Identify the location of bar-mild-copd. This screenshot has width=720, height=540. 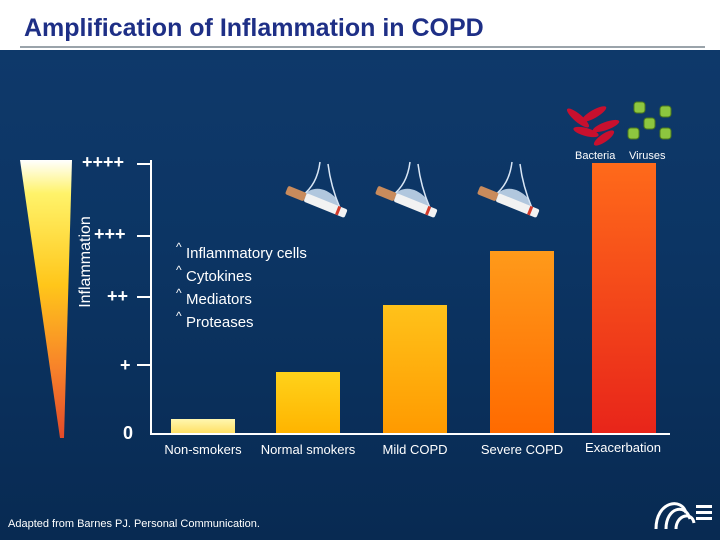
(415, 369).